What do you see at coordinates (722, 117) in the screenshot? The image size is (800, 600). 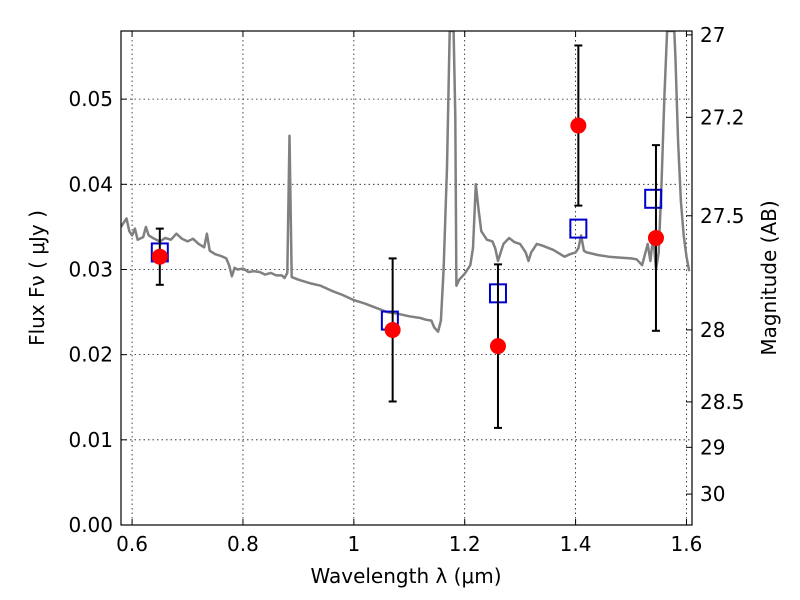 I see `y-right-tick-label: 27.2` at bounding box center [722, 117].